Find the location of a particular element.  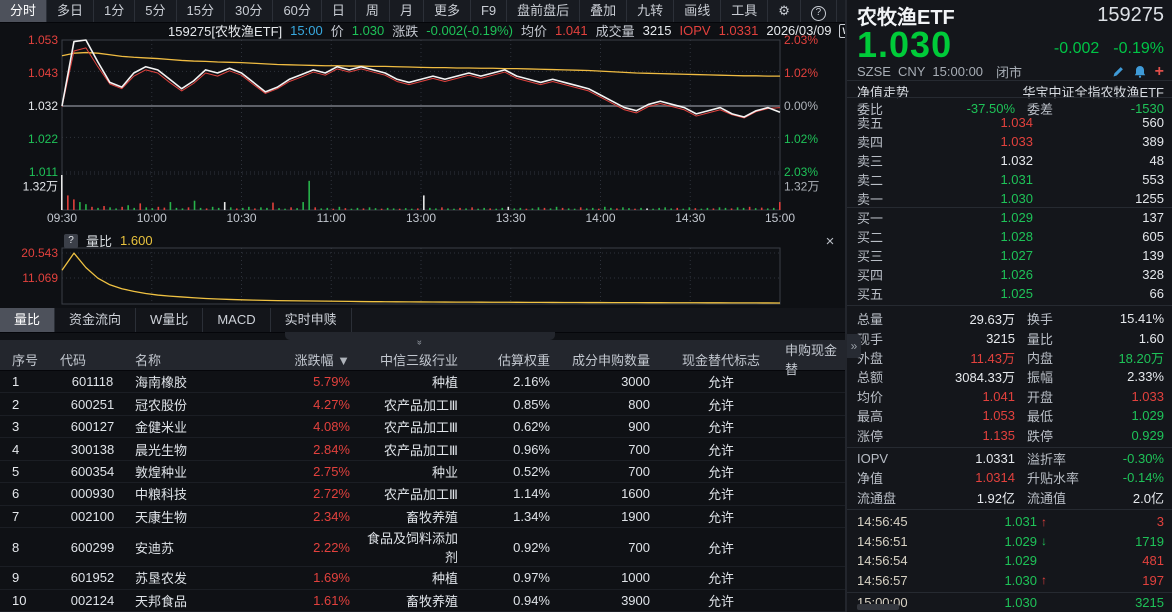

stat-value: 29.63万 is located at coordinates (992, 320).